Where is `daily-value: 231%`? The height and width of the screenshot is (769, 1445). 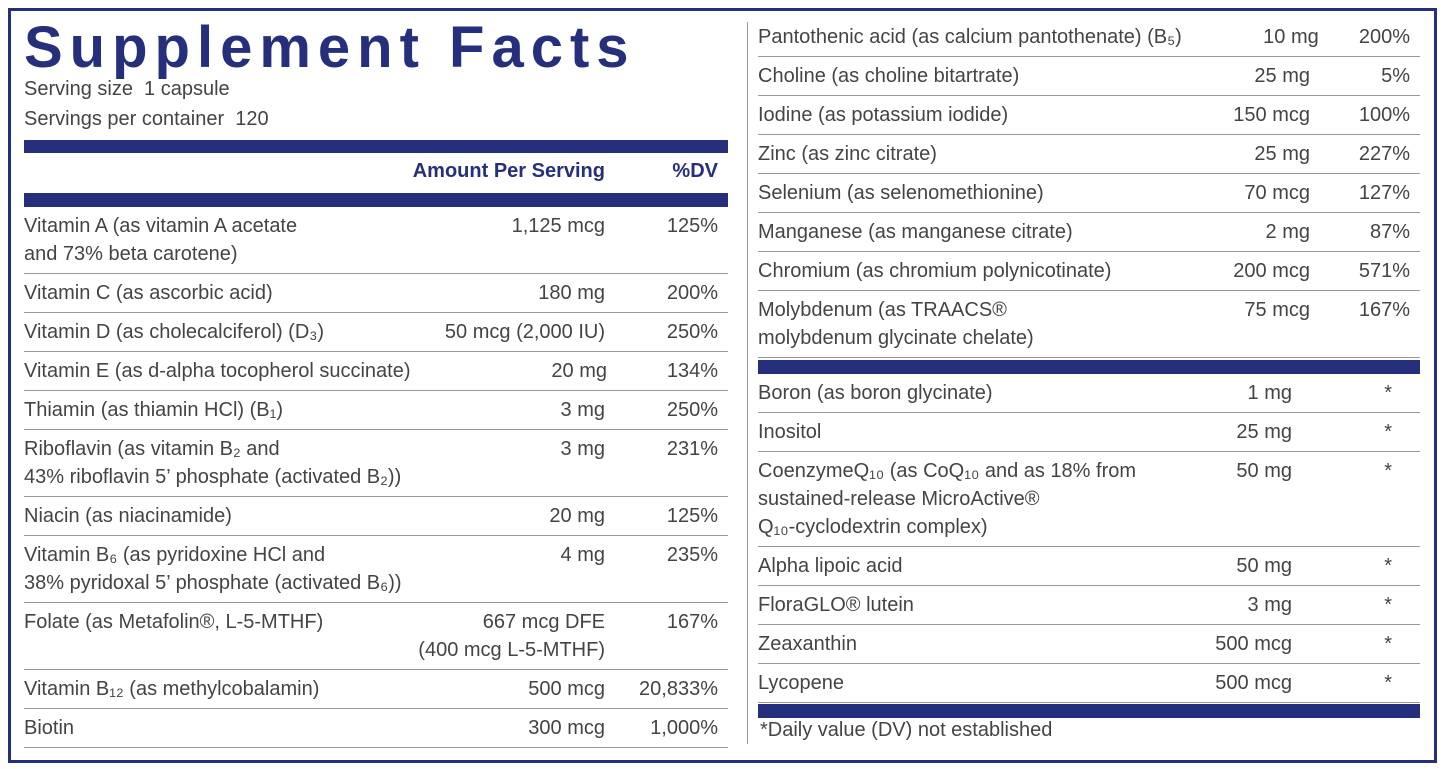
daily-value: 231% is located at coordinates (692, 449).